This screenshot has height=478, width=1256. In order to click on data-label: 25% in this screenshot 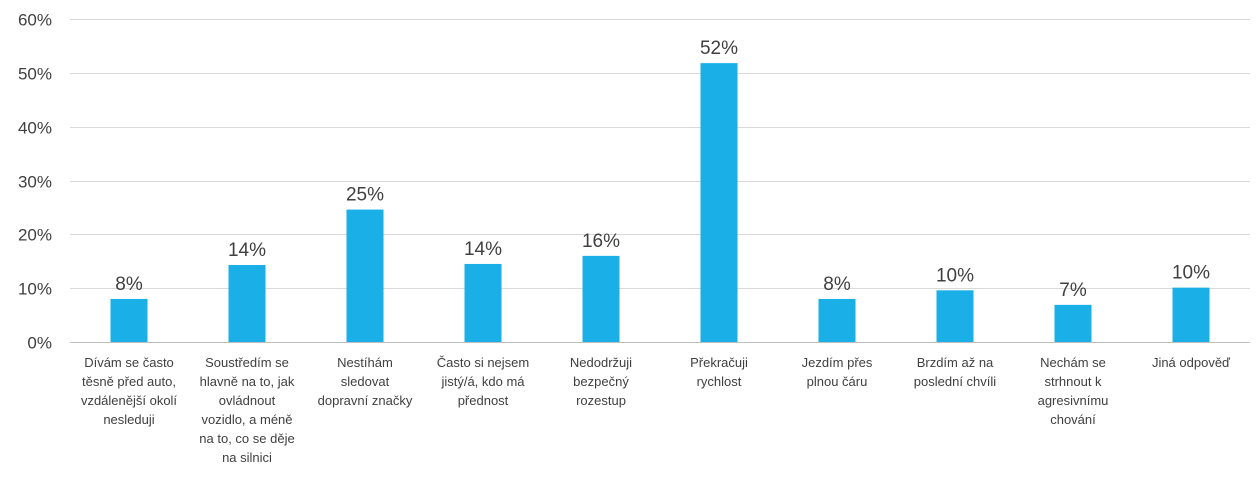, I will do `click(365, 195)`.